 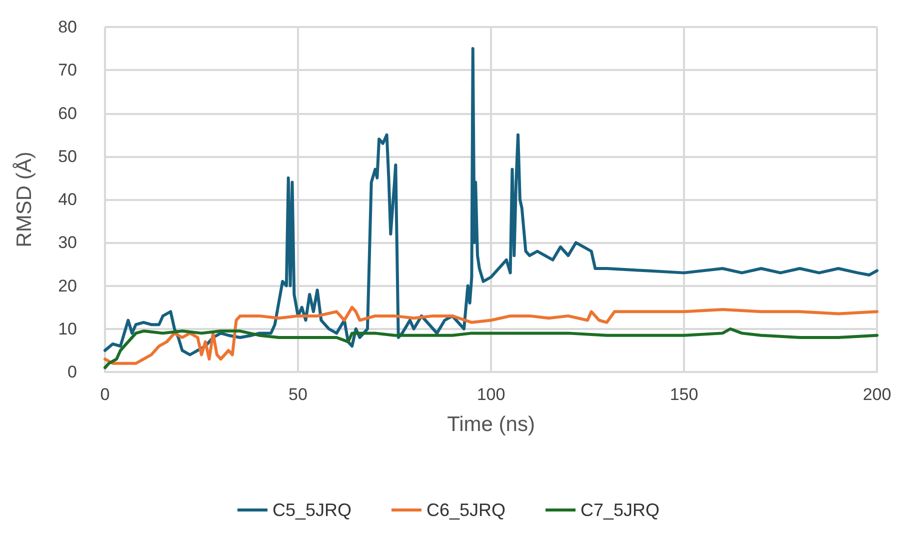 I want to click on legend-label: C5_5JRQ, so click(x=312, y=510).